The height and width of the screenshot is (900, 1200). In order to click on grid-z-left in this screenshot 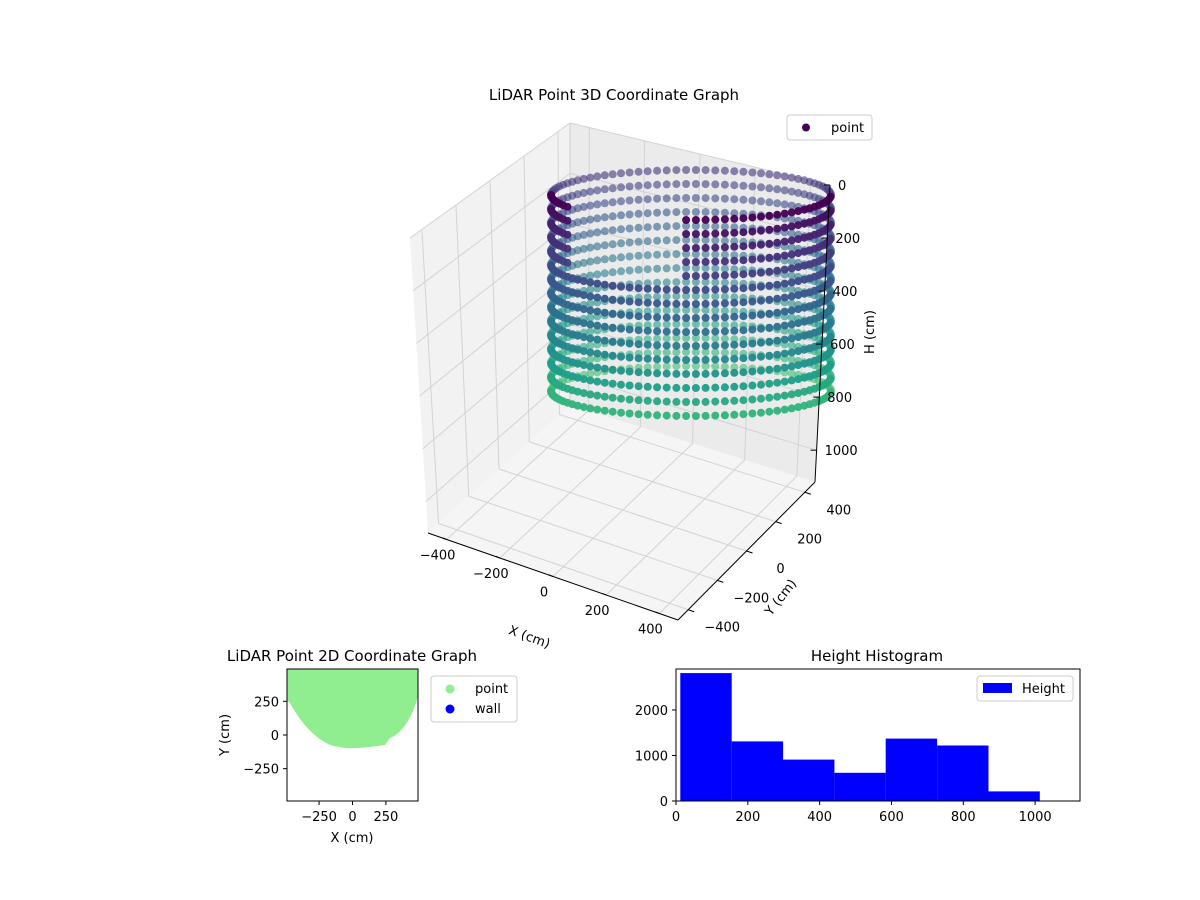, I will do `click(491, 232)`.